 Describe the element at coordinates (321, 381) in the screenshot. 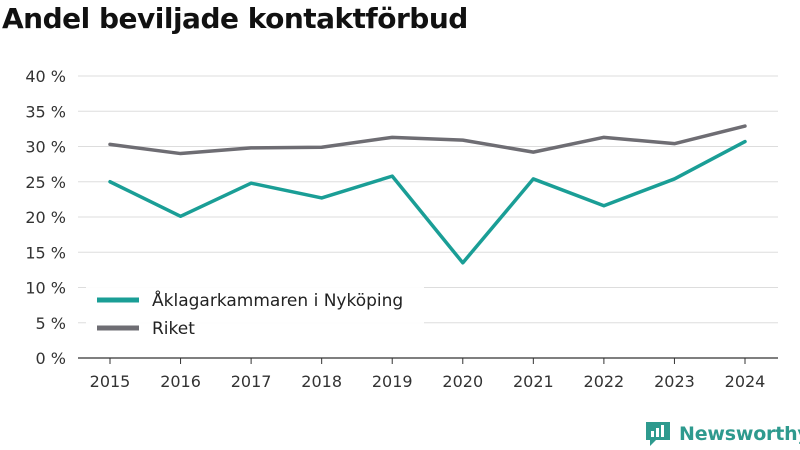

I see `x-tick-label: 2018` at that location.